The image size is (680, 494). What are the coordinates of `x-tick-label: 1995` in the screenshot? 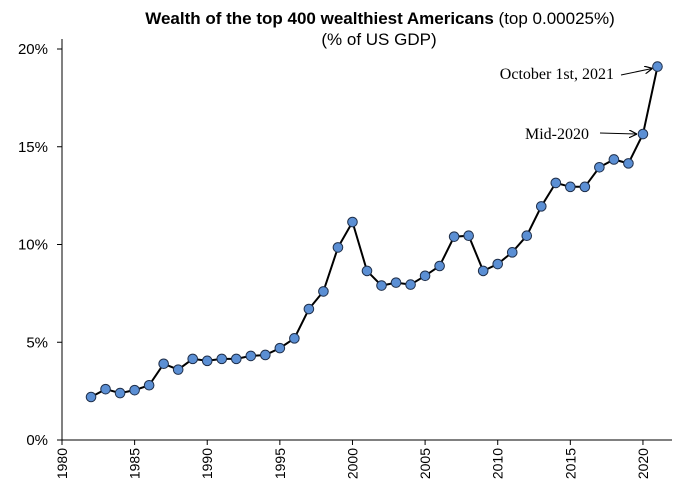 It's located at (280, 463).